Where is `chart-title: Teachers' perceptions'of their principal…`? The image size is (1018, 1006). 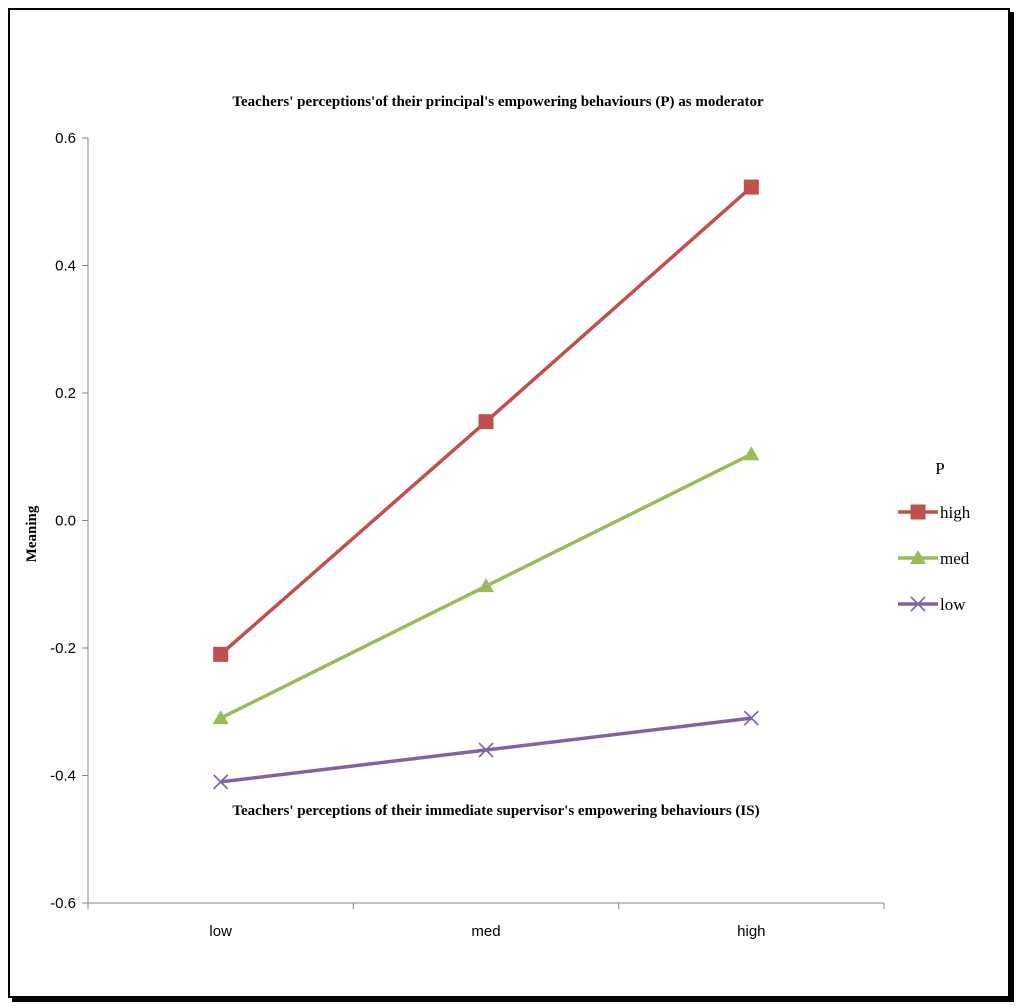 chart-title: Teachers' perceptions'of their principal… is located at coordinates (498, 102).